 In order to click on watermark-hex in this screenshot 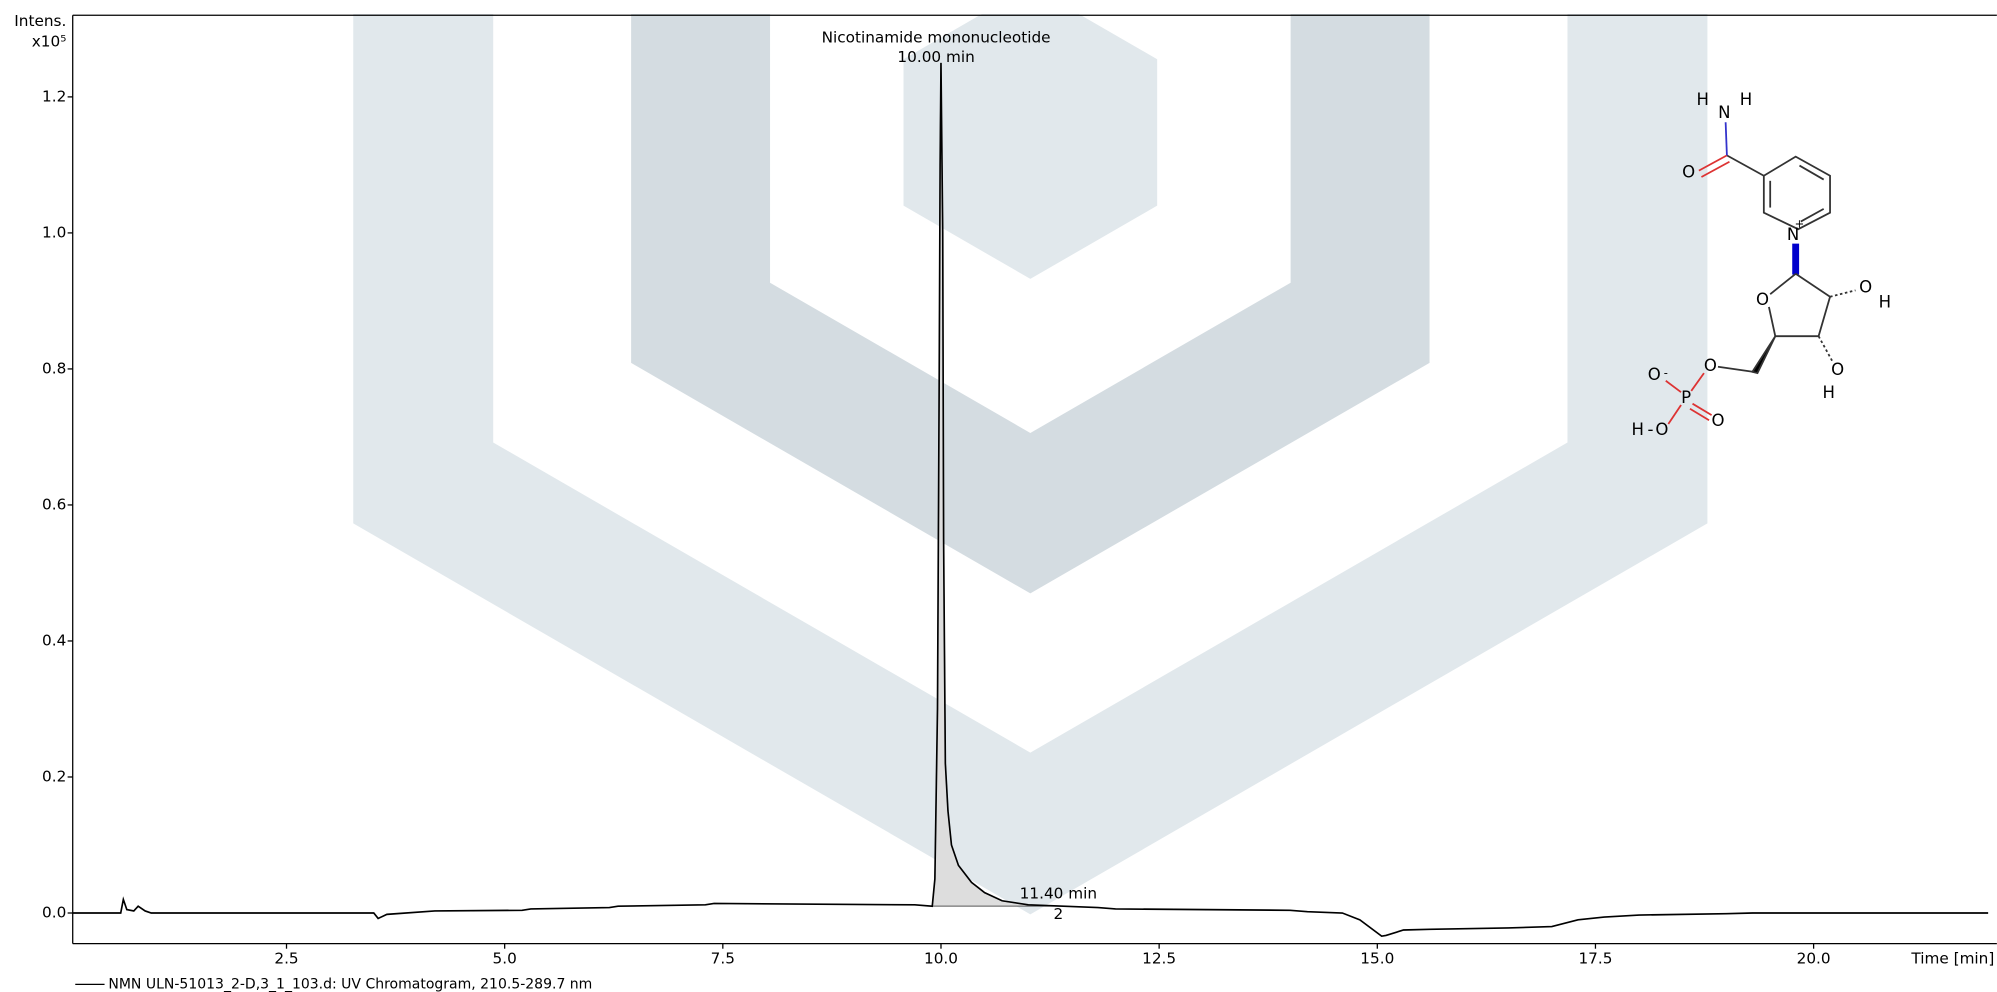, I will do `click(1030, 139)`.